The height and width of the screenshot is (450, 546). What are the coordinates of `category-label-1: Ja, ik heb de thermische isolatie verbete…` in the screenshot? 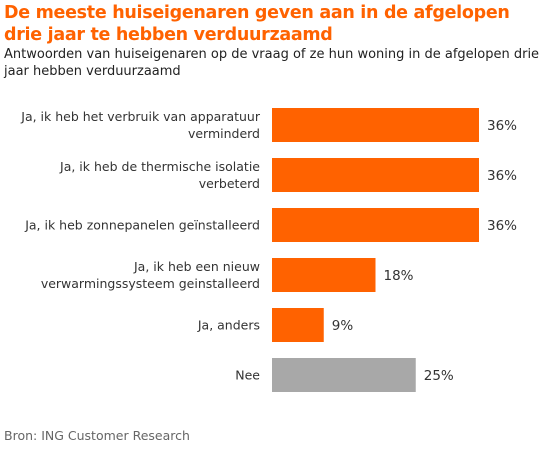 It's located at (159, 175).